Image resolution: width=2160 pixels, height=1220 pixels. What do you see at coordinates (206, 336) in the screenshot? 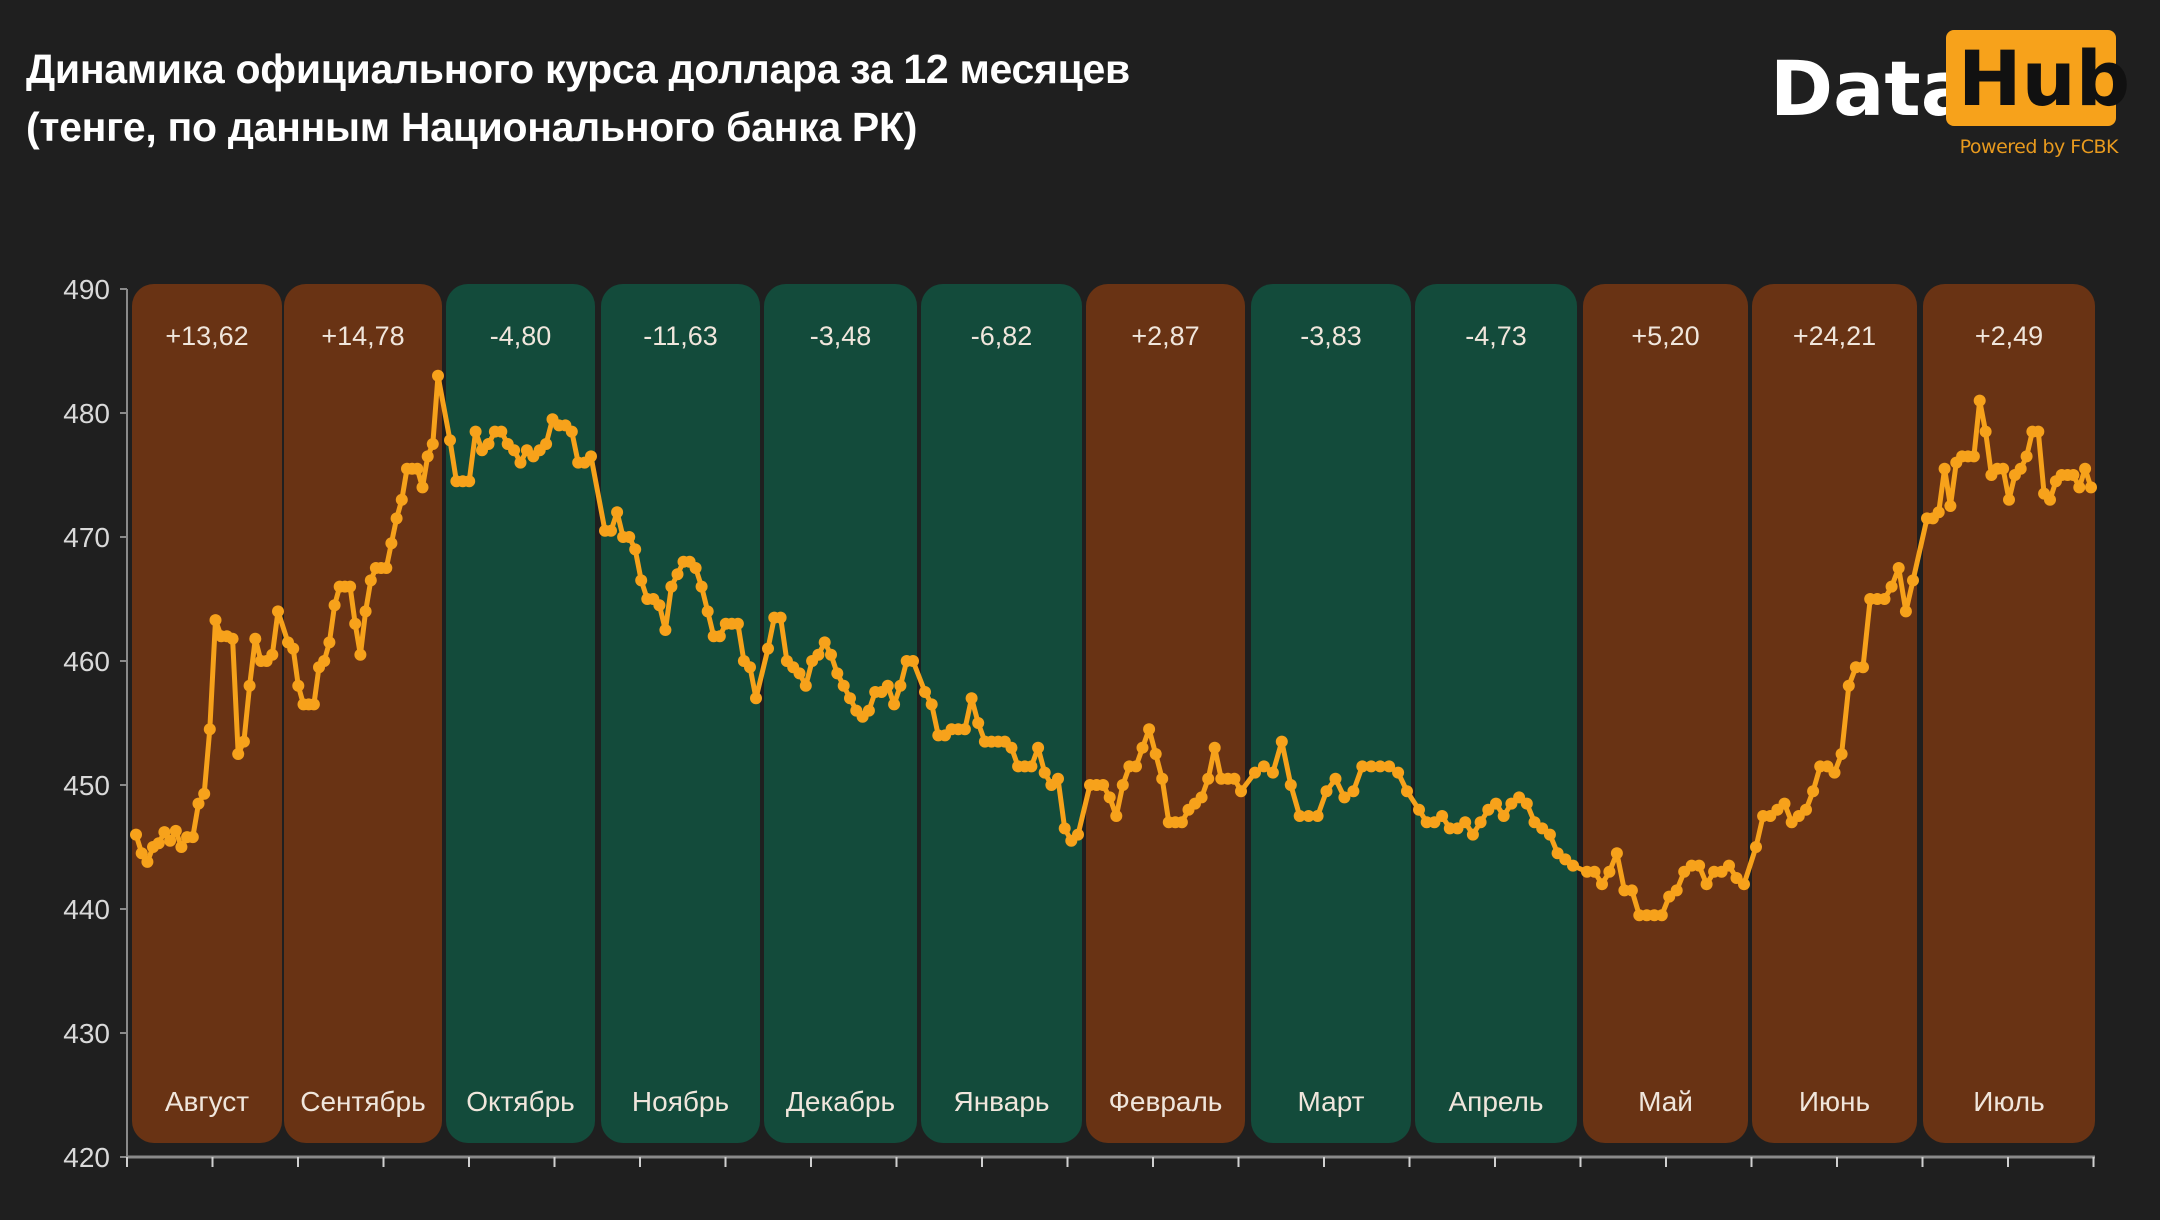
I see `month-change-label: +13,62` at bounding box center [206, 336].